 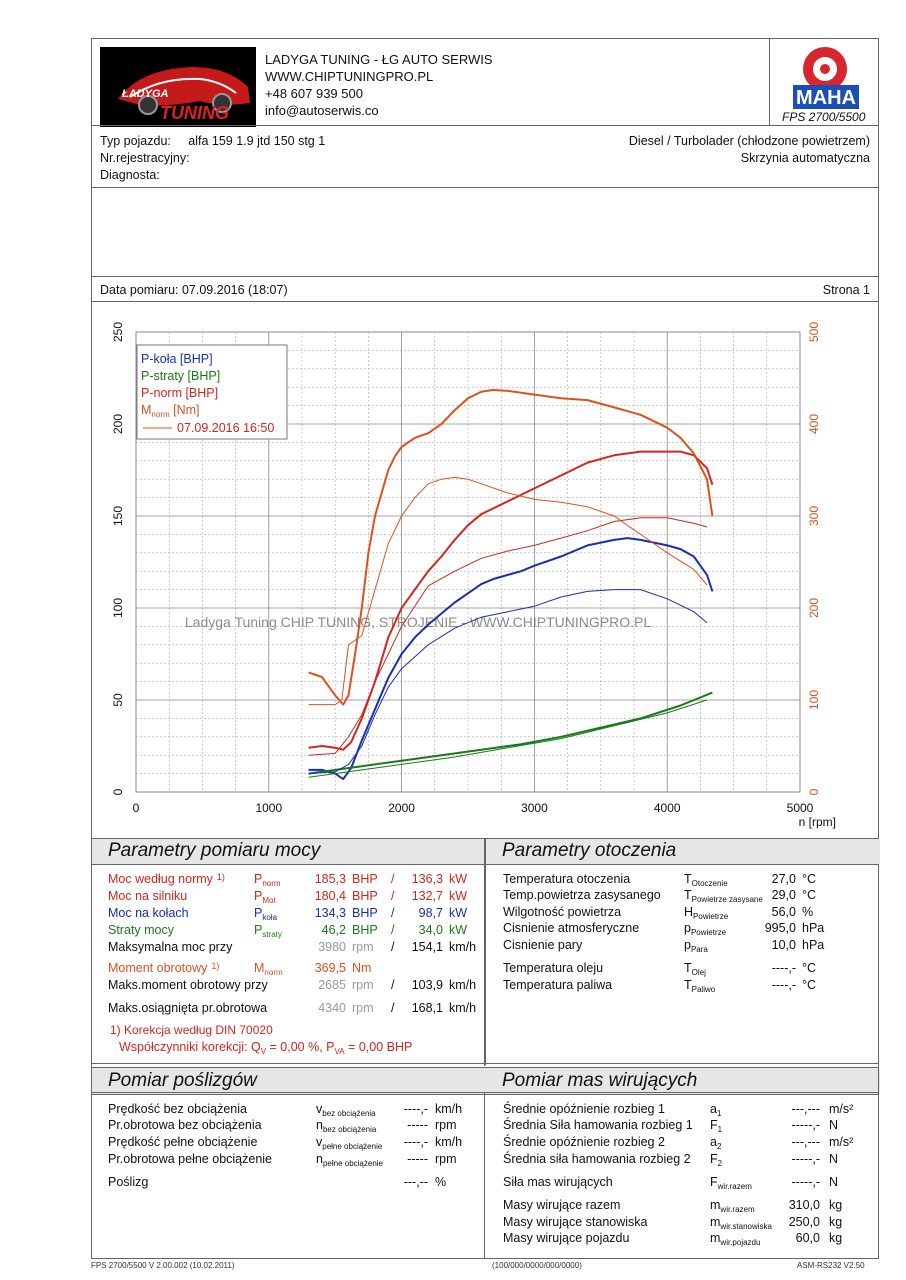 I want to click on y-left-tick-label: 150, so click(x=118, y=516).